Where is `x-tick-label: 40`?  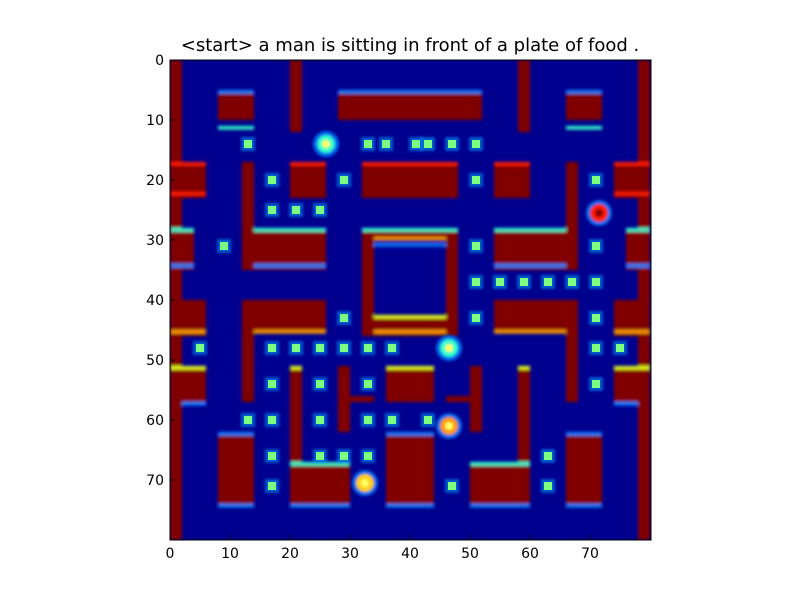
x-tick-label: 40 is located at coordinates (410, 554).